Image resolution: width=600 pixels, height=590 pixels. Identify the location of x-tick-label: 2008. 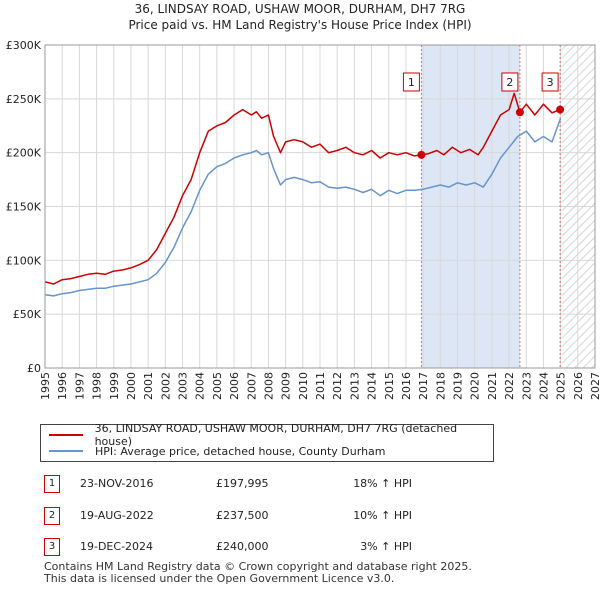
(268, 386).